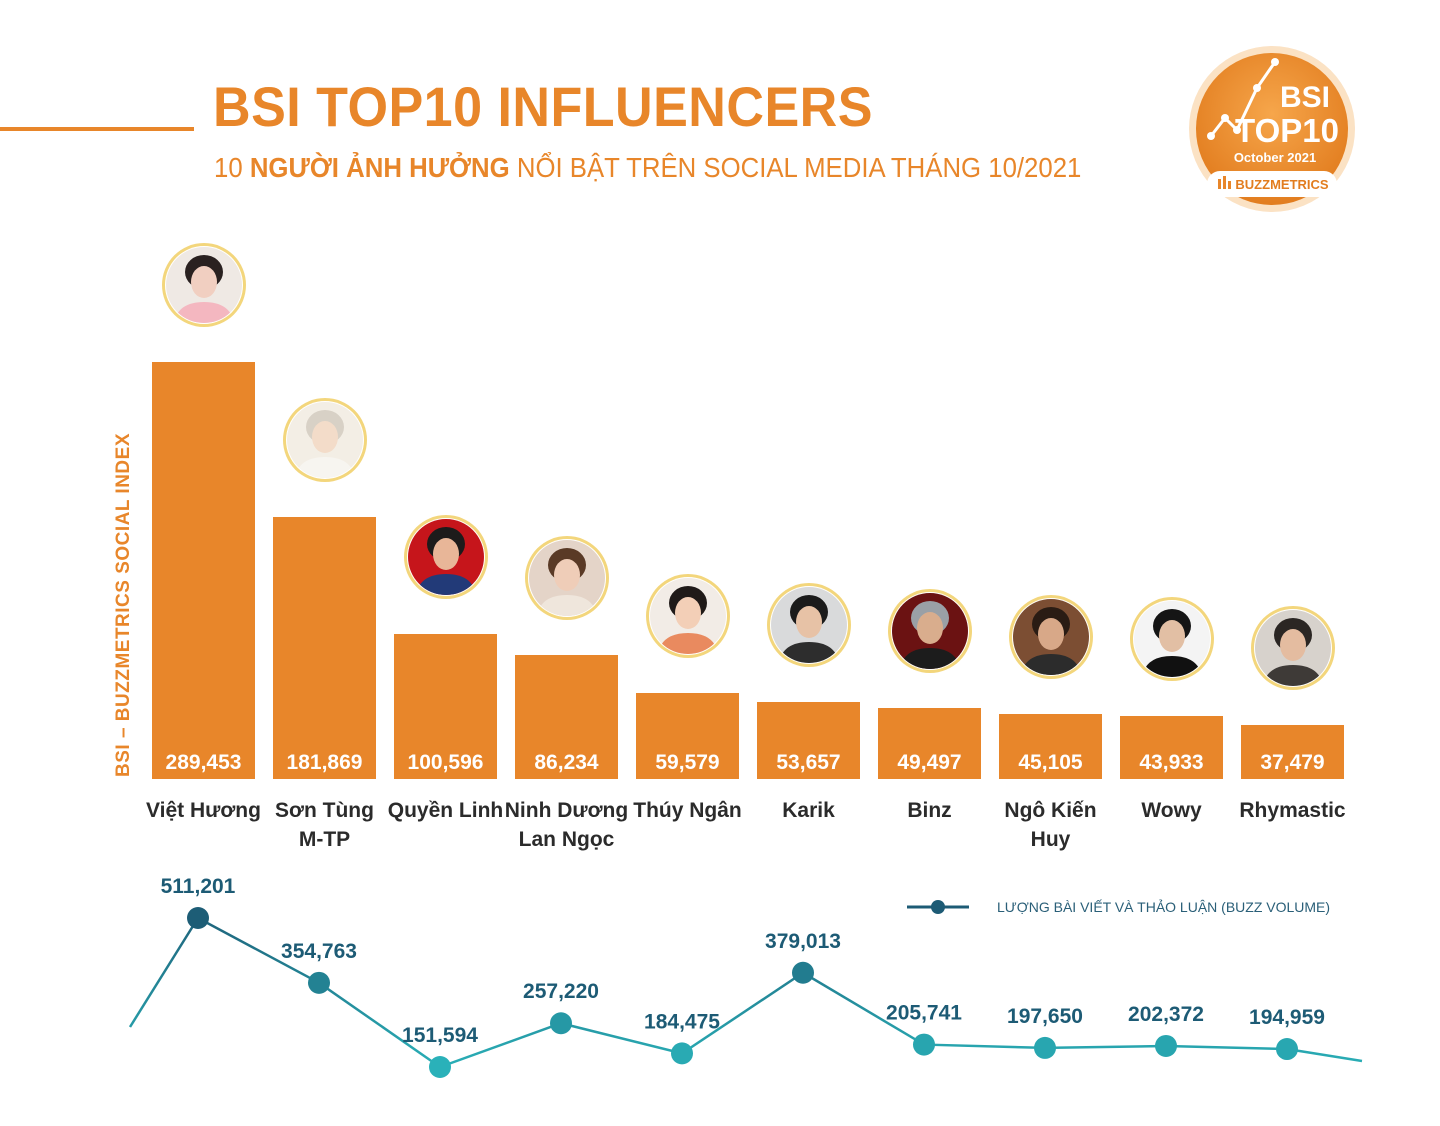  What do you see at coordinates (445, 810) in the screenshot?
I see `category-label: Quyền Linh` at bounding box center [445, 810].